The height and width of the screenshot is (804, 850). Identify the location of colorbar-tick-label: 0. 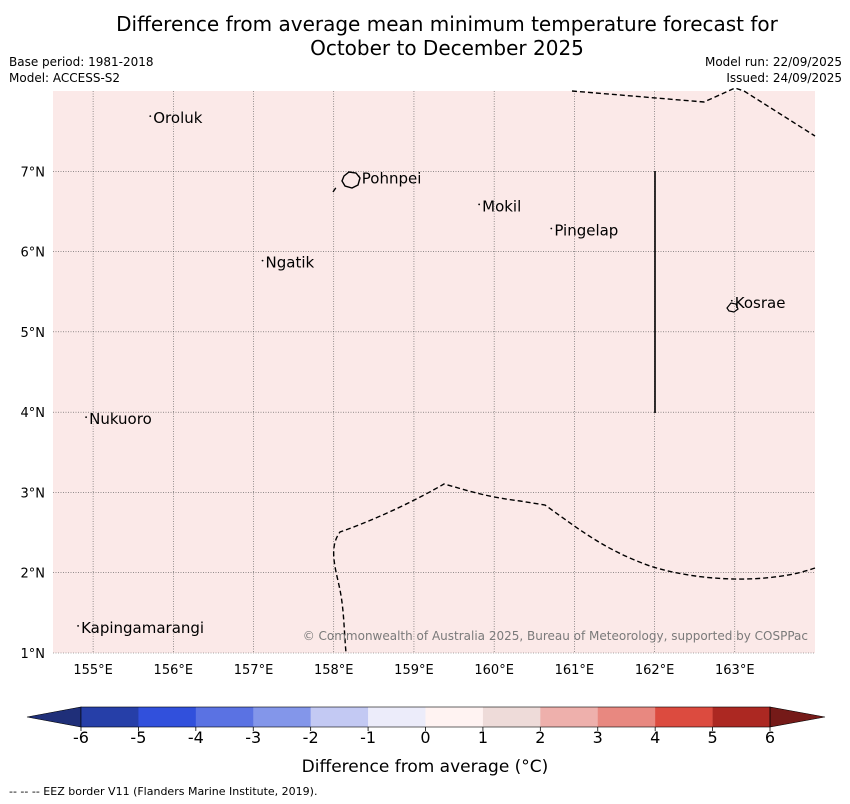
(425, 737).